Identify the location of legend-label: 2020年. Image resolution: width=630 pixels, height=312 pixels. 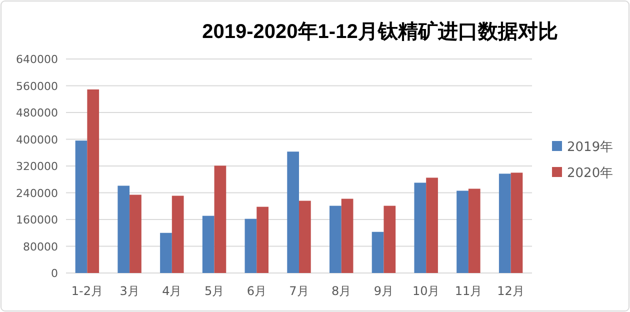
(590, 173).